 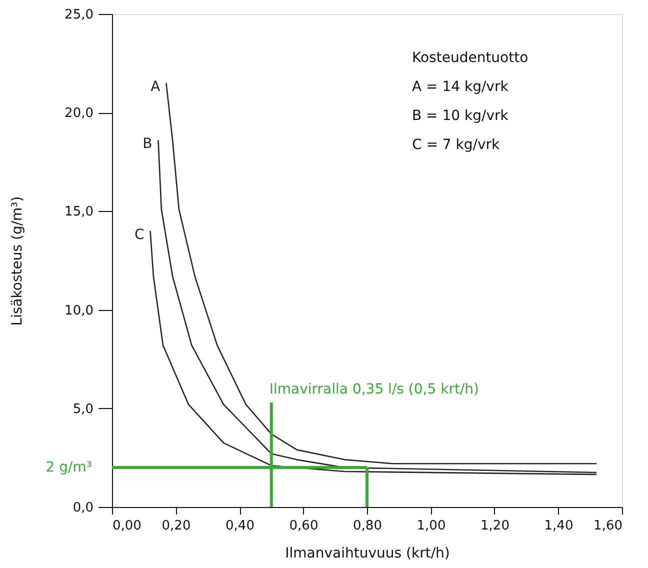 I want to click on x-axis-title: Ilmanvaihtuvuus (krt/h), so click(x=367, y=554).